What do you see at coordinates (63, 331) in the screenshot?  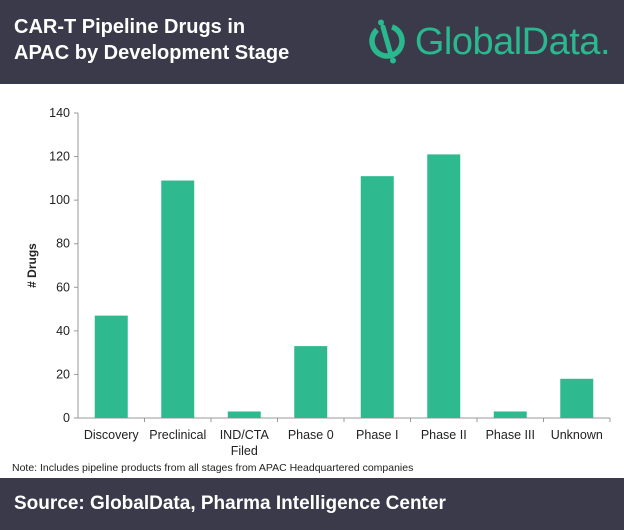 I see `y-tick-label: 40` at bounding box center [63, 331].